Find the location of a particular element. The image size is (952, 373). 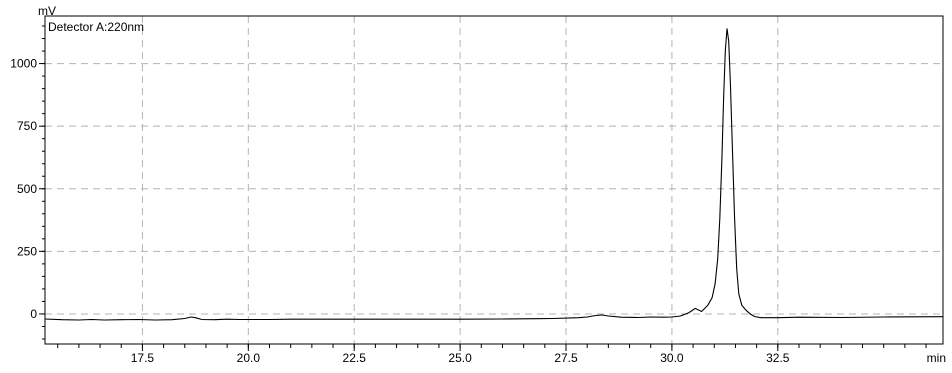

y-tick-label: 250 is located at coordinates (27, 251).